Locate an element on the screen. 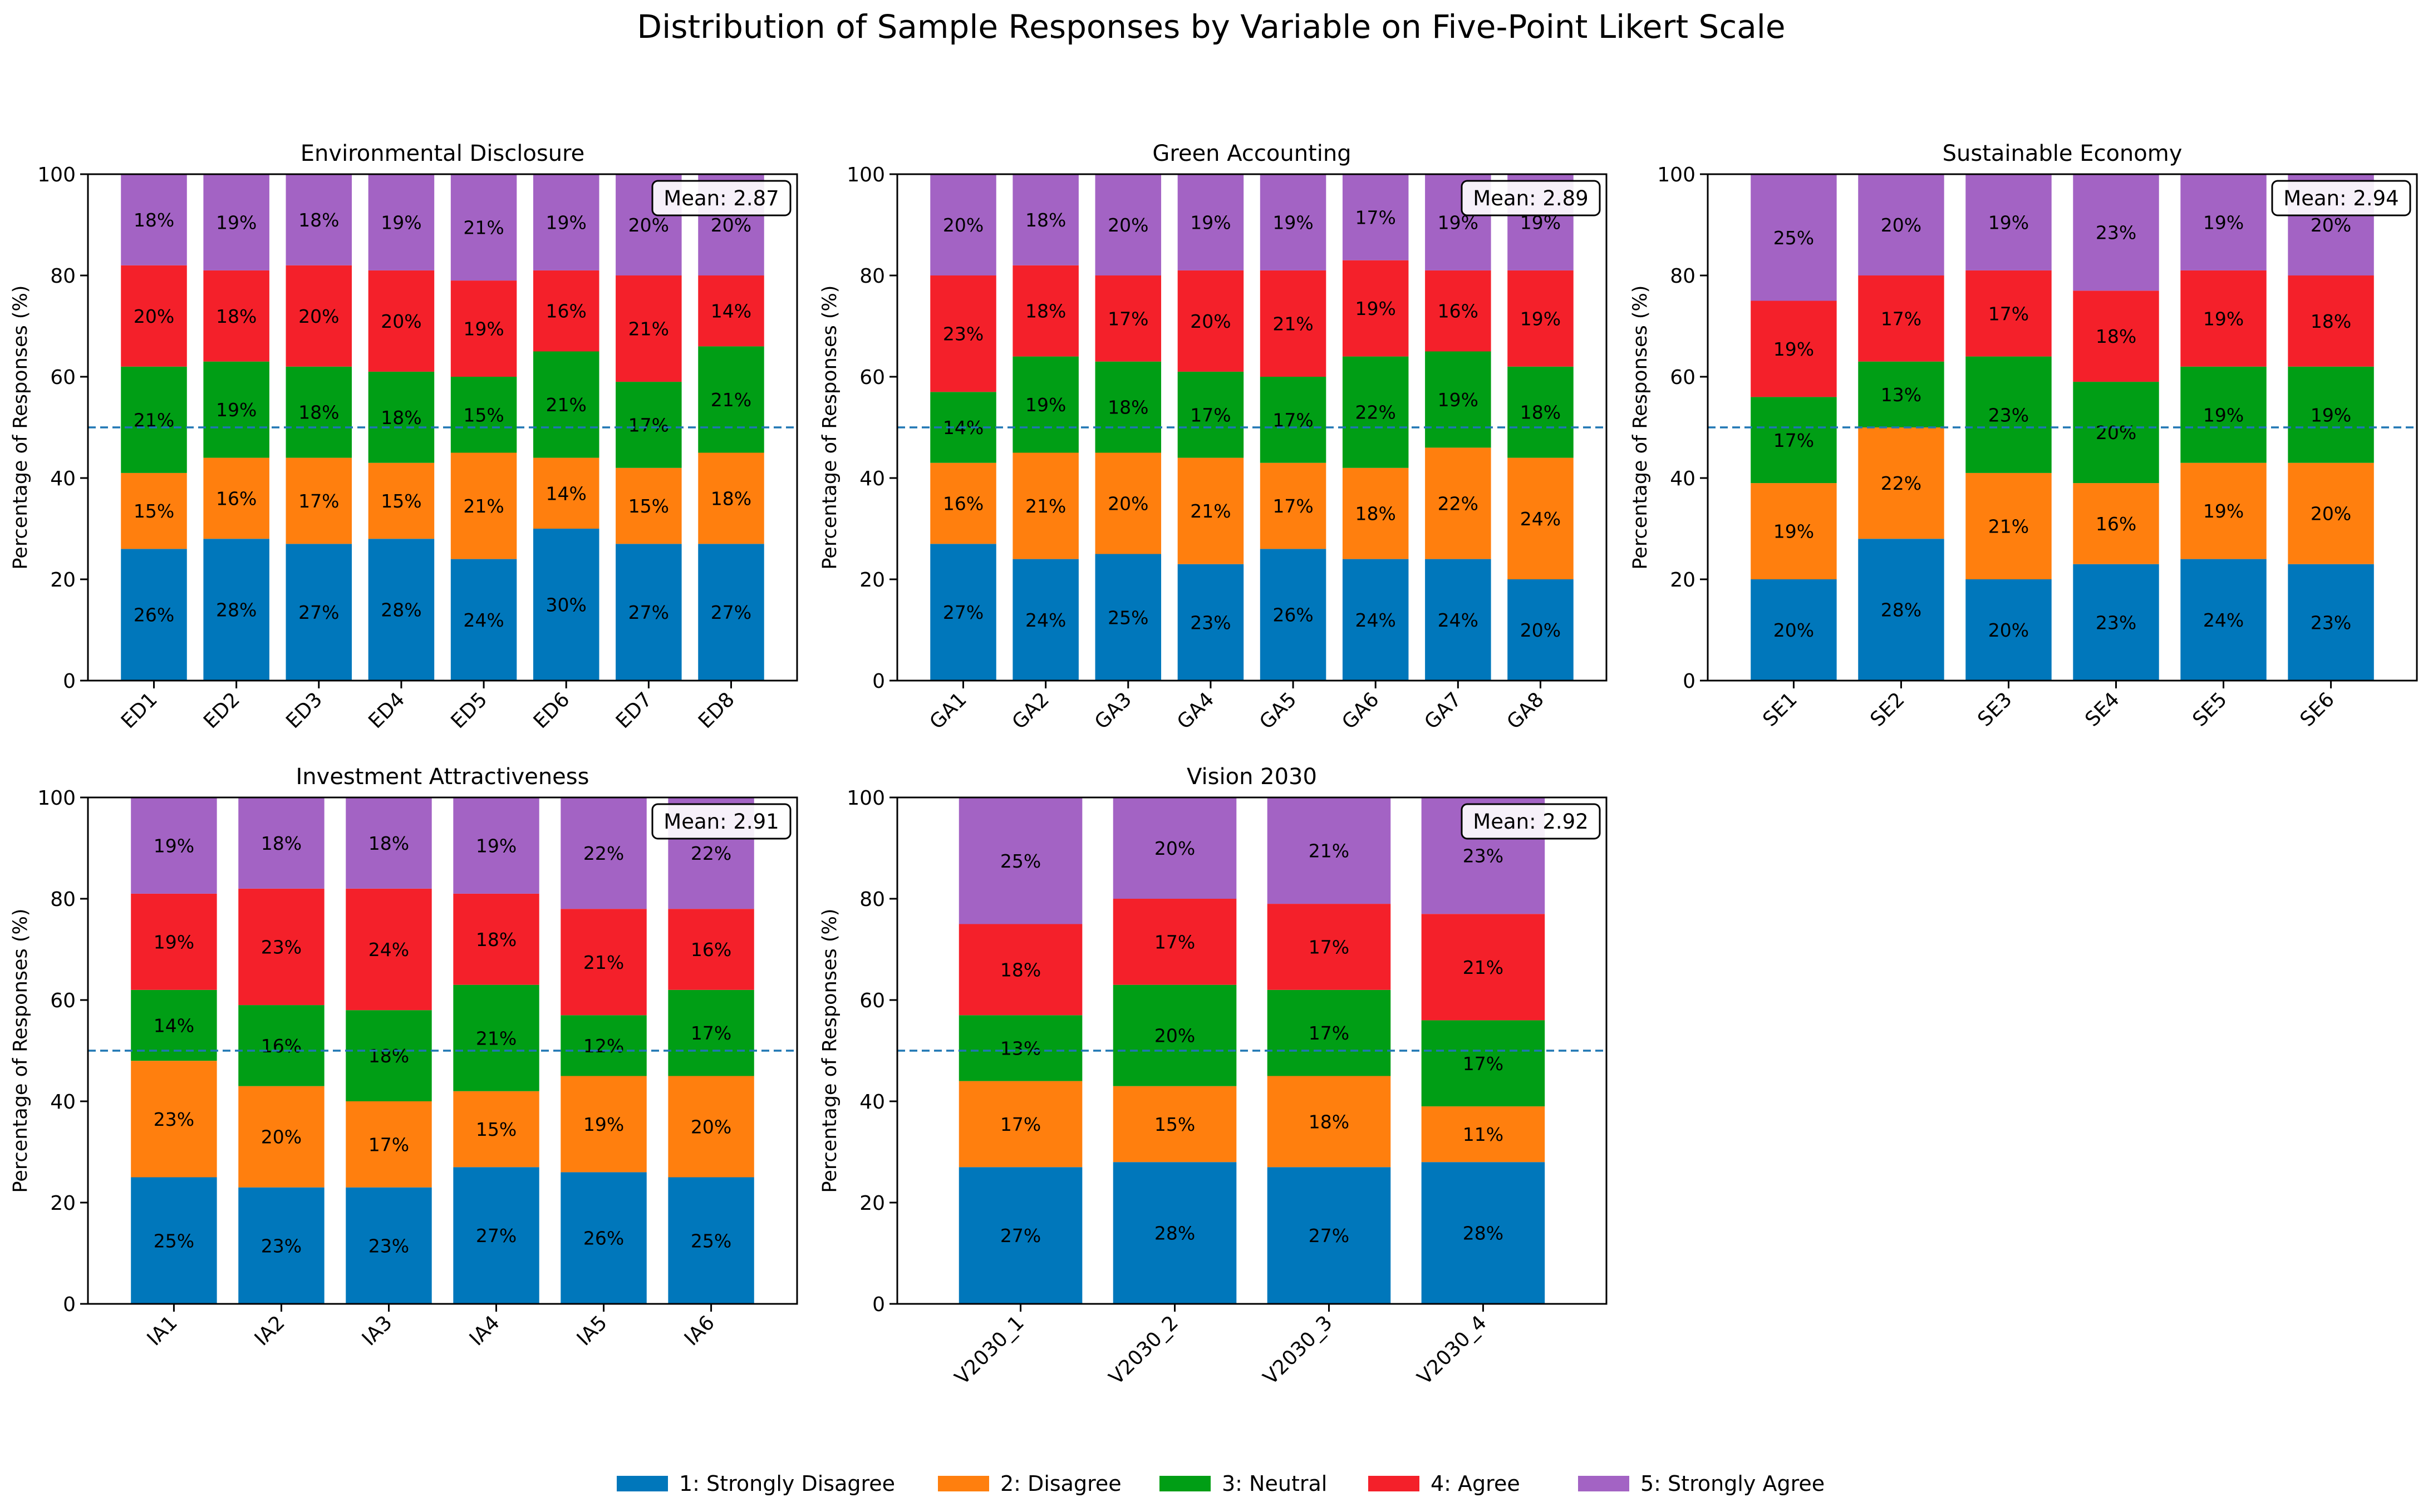 This screenshot has width=2423, height=1512. bar-label-v2030-1-level-1: 27% is located at coordinates (1021, 1236).